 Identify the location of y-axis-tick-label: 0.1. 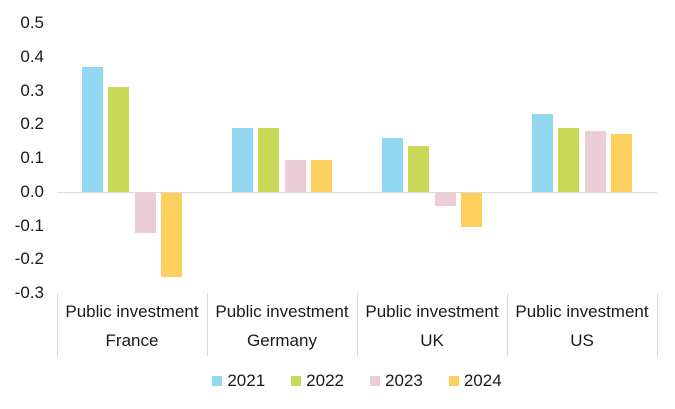
(32, 157).